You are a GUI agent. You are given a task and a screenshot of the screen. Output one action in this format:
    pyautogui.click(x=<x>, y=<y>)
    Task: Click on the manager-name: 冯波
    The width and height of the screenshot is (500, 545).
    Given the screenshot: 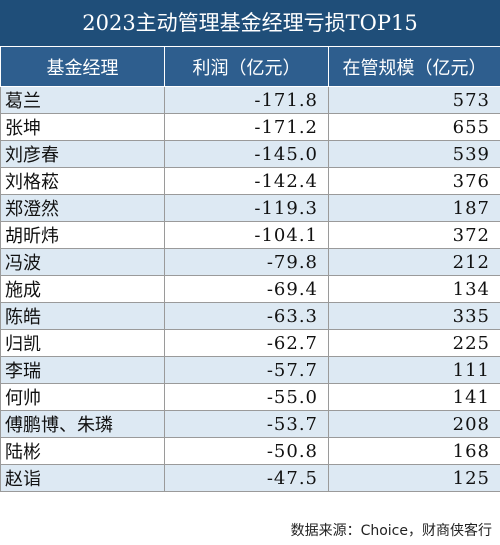 What is the action you would take?
    pyautogui.click(x=82, y=262)
    